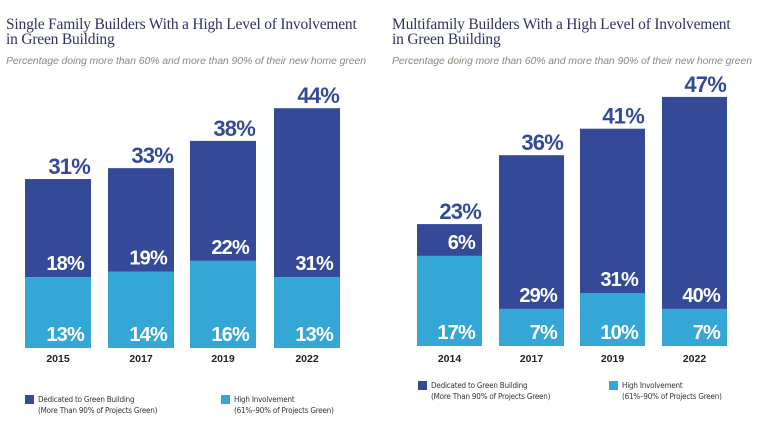 This screenshot has width=761, height=431. Describe the element at coordinates (152, 155) in the screenshot. I see `total-value-label: 33%` at that location.